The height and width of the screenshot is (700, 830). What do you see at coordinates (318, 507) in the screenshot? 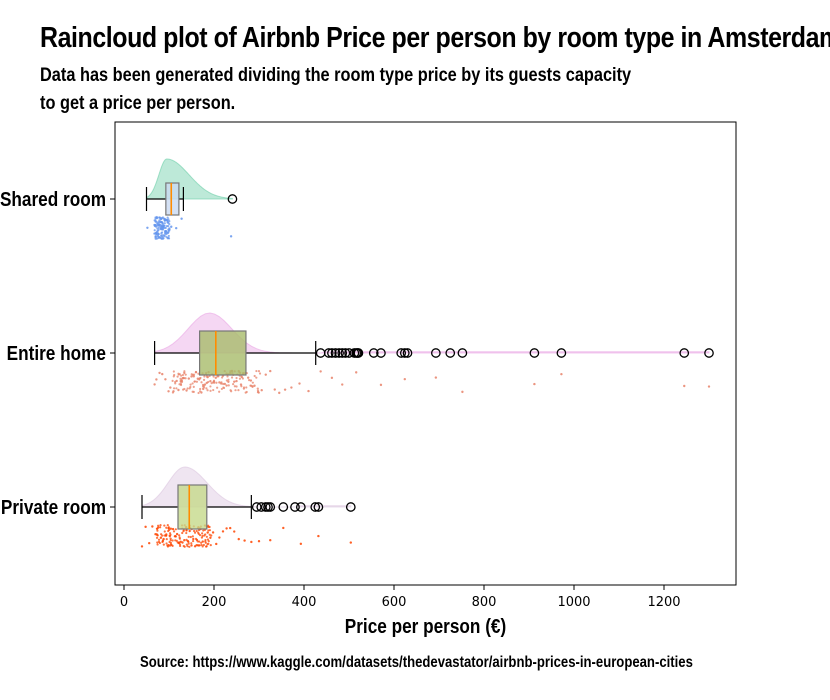
I see `outlier-private-room` at bounding box center [318, 507].